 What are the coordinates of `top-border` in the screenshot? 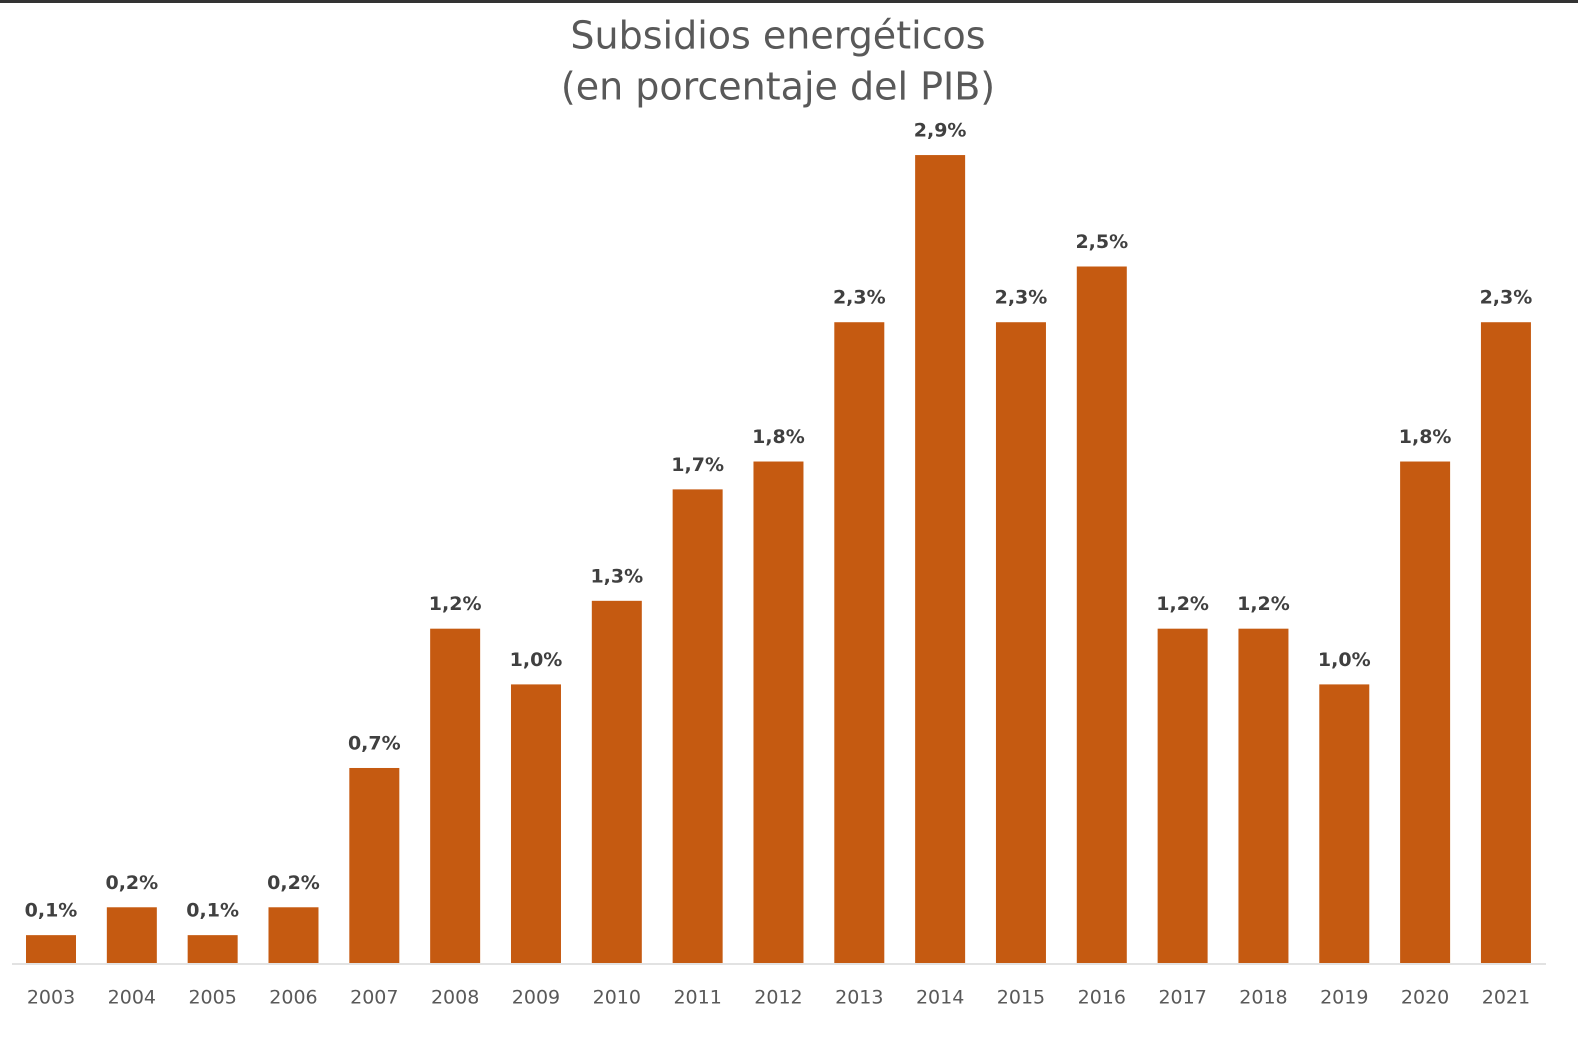 It's located at (789, 1).